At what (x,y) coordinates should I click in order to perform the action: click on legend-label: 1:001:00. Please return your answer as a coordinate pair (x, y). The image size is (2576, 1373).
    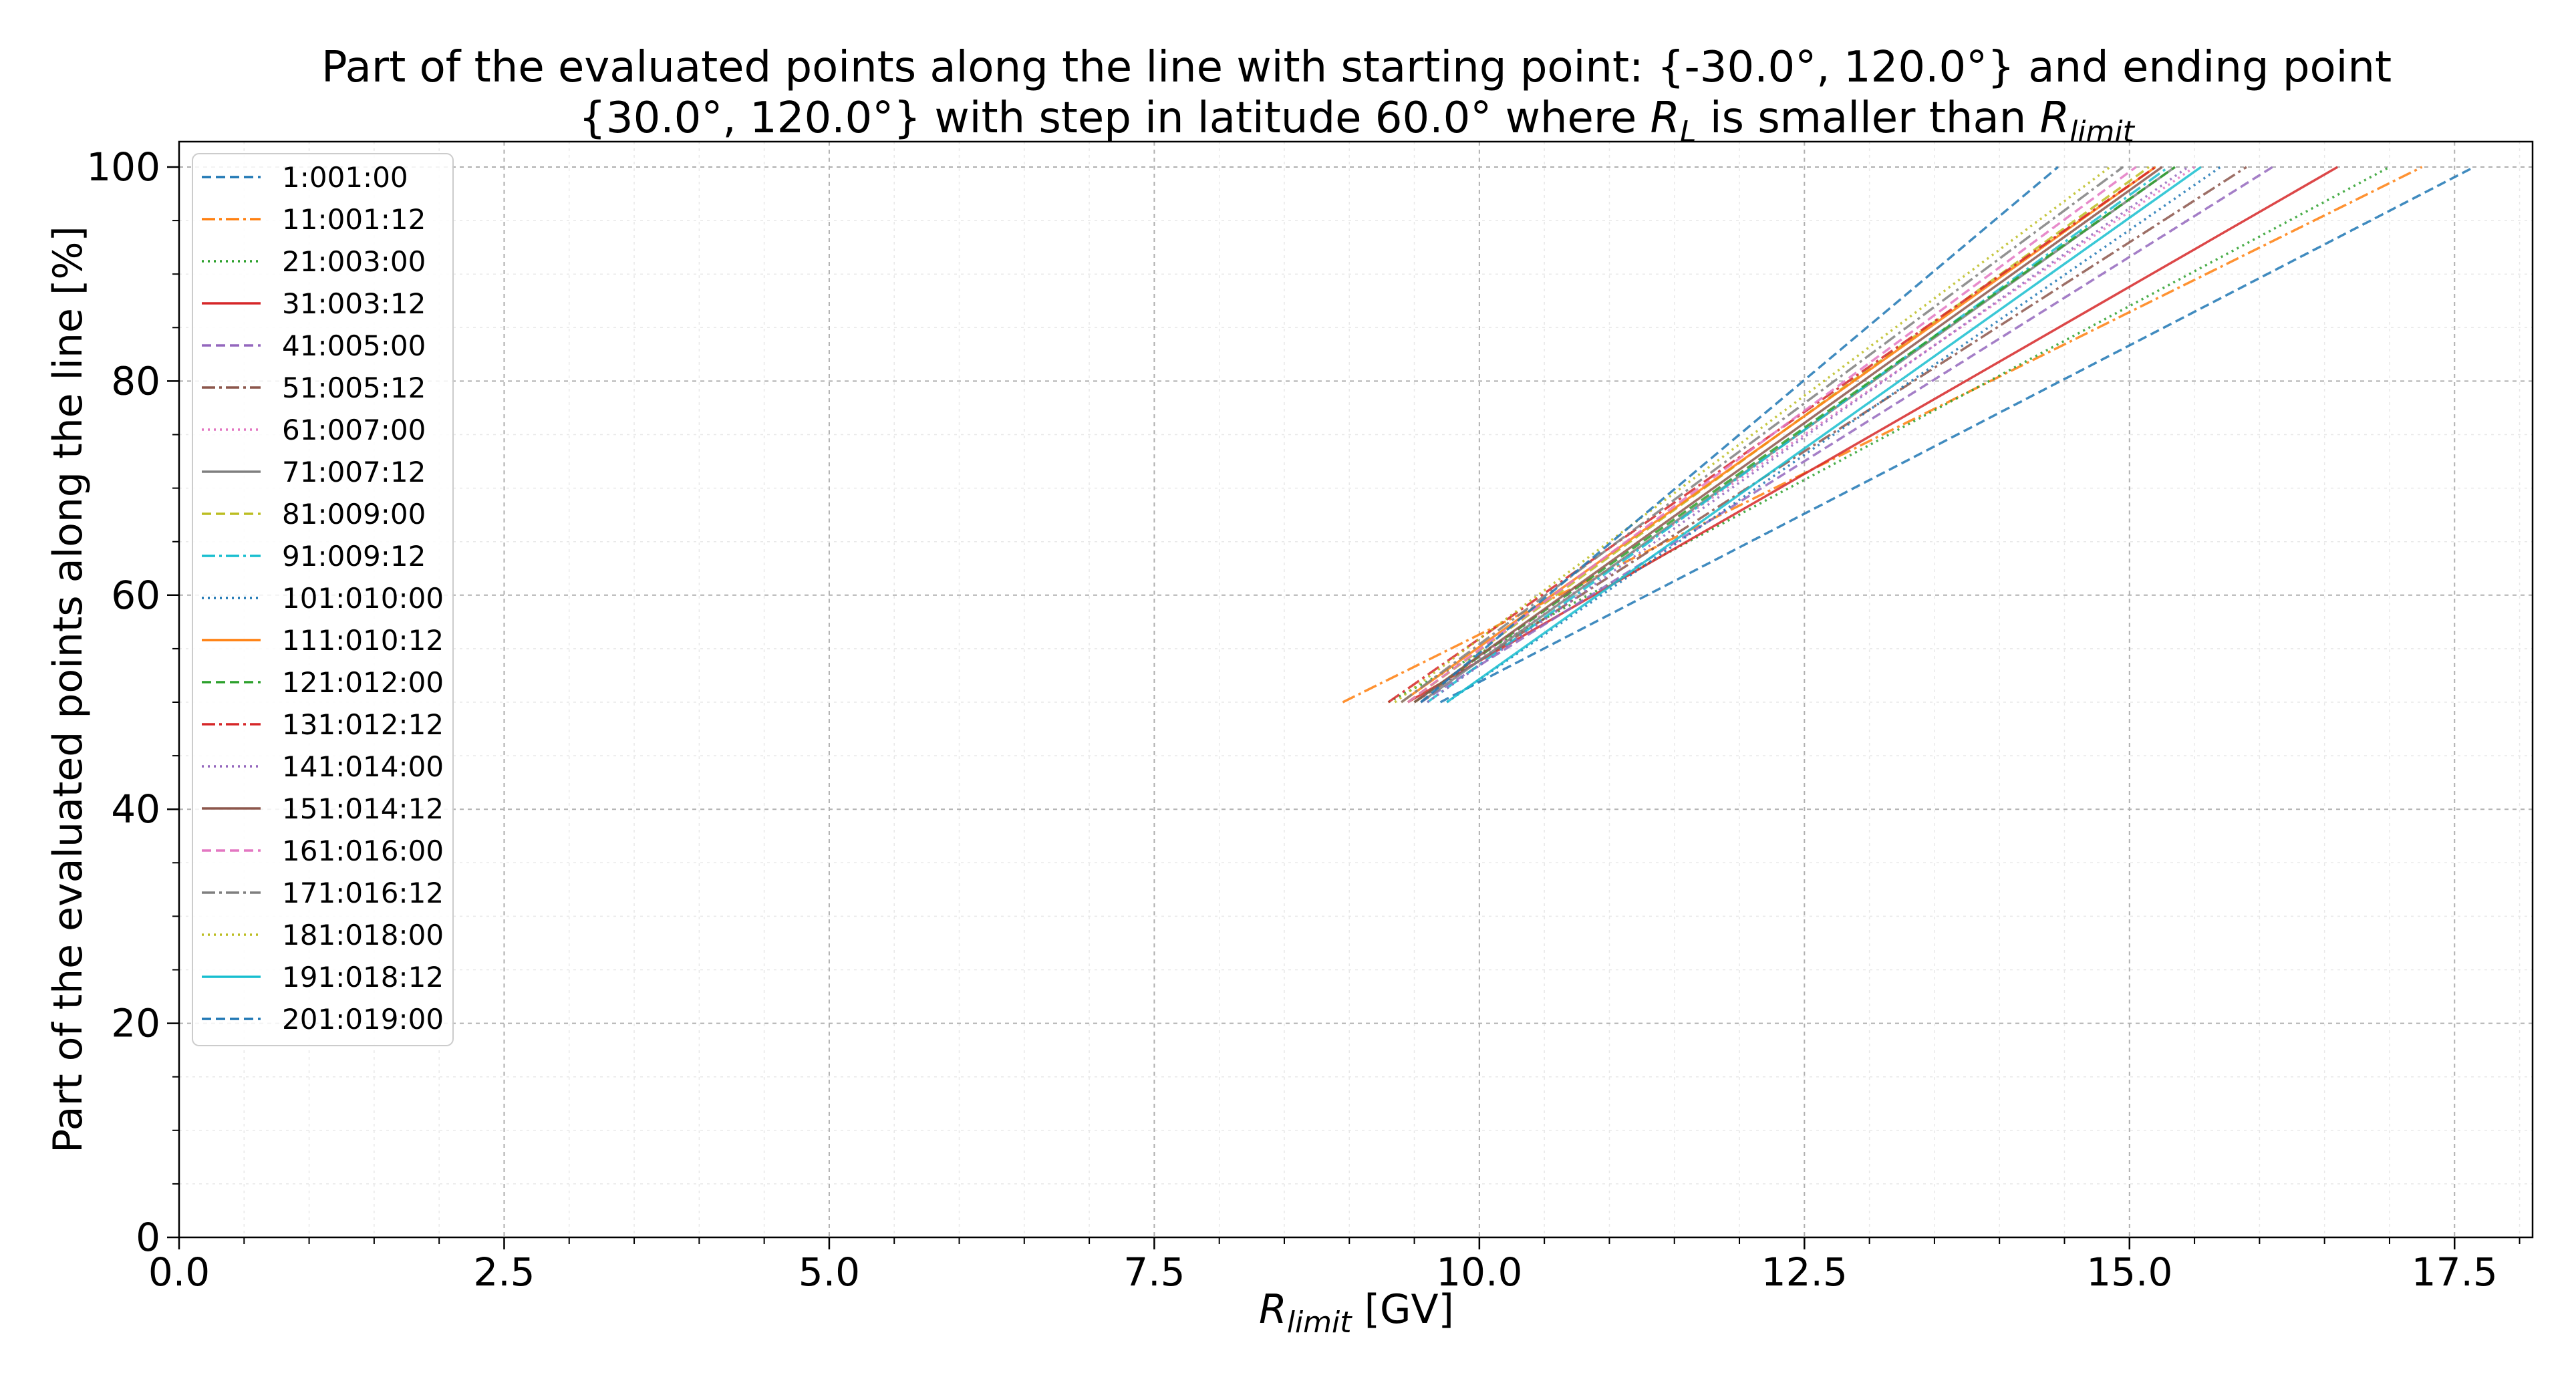
    Looking at the image, I should click on (345, 177).